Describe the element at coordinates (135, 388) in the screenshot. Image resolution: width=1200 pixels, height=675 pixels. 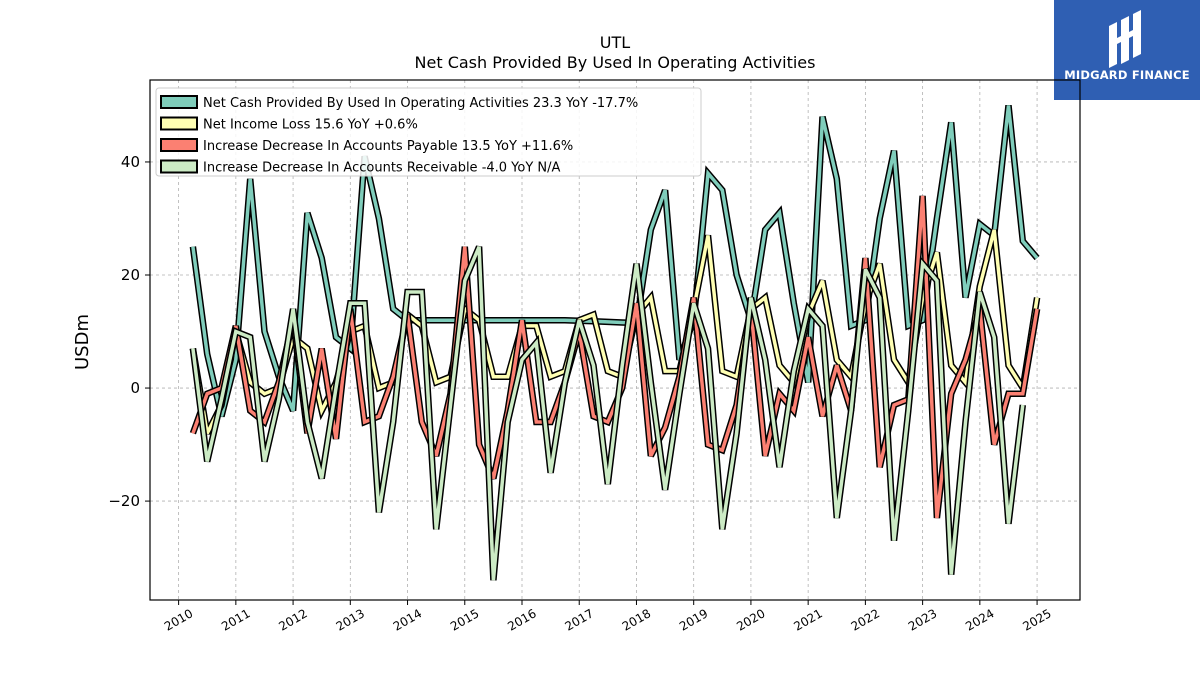
I see `y-tick-label: 0` at that location.